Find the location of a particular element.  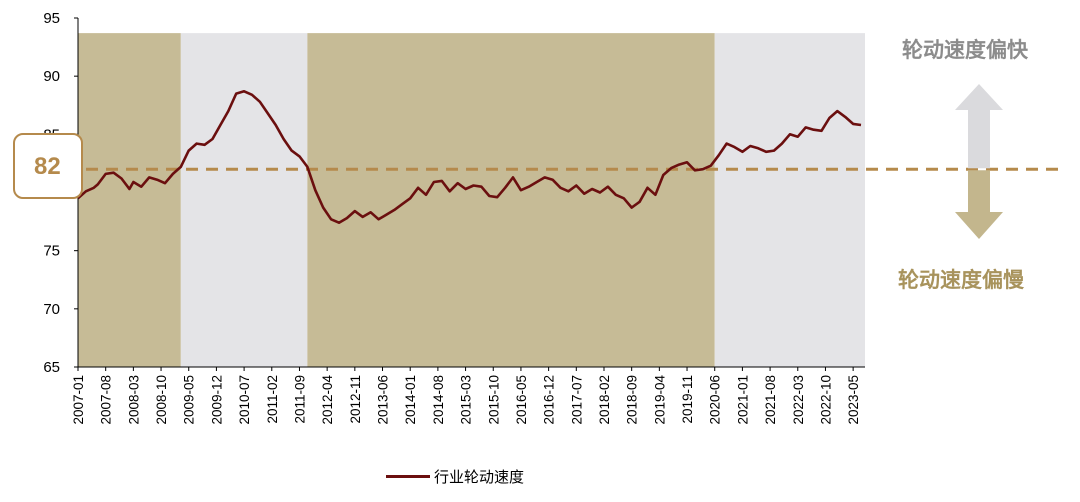

arrow-up-icon is located at coordinates (979, 126).